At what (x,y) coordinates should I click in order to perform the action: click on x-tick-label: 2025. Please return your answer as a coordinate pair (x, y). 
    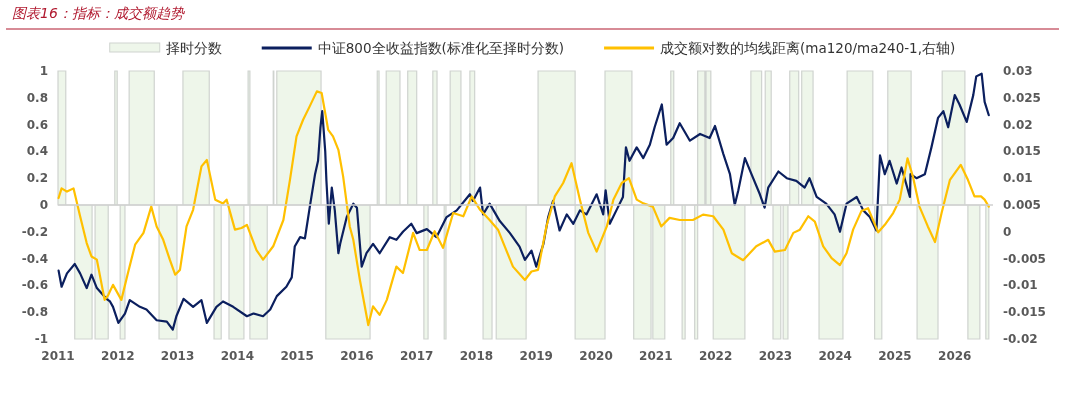
    Looking at the image, I should click on (895, 356).